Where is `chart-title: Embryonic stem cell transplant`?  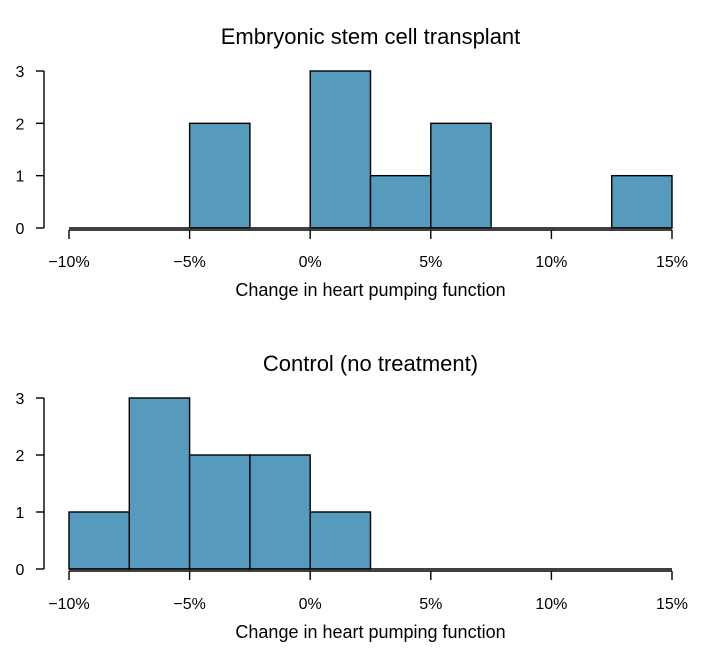 chart-title: Embryonic stem cell transplant is located at coordinates (371, 36).